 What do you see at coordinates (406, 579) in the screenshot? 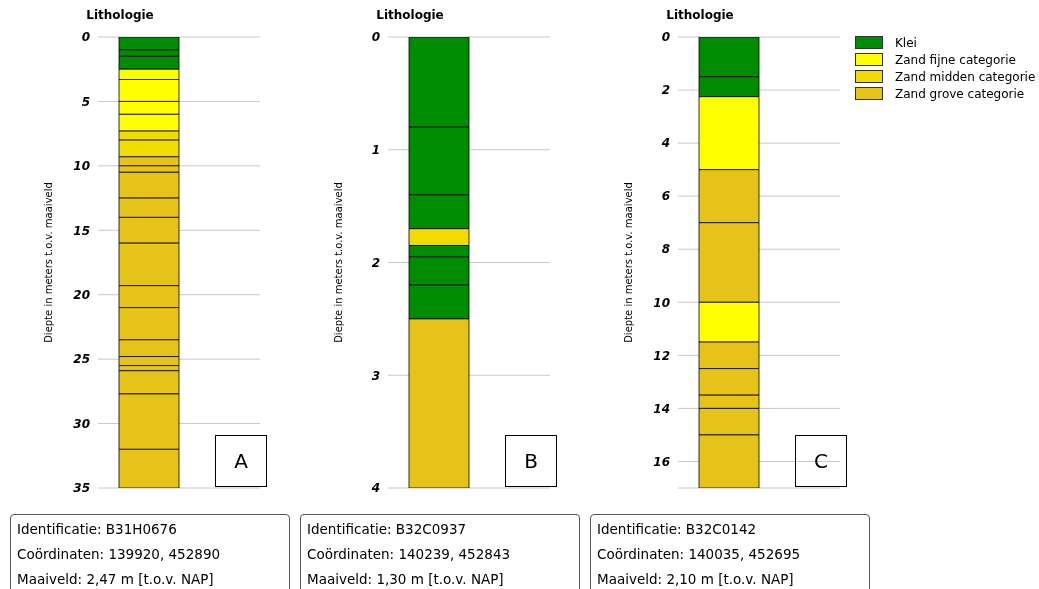
I see `text: Maaiveld: 1,30 m [t.o.v. NAP]` at bounding box center [406, 579].